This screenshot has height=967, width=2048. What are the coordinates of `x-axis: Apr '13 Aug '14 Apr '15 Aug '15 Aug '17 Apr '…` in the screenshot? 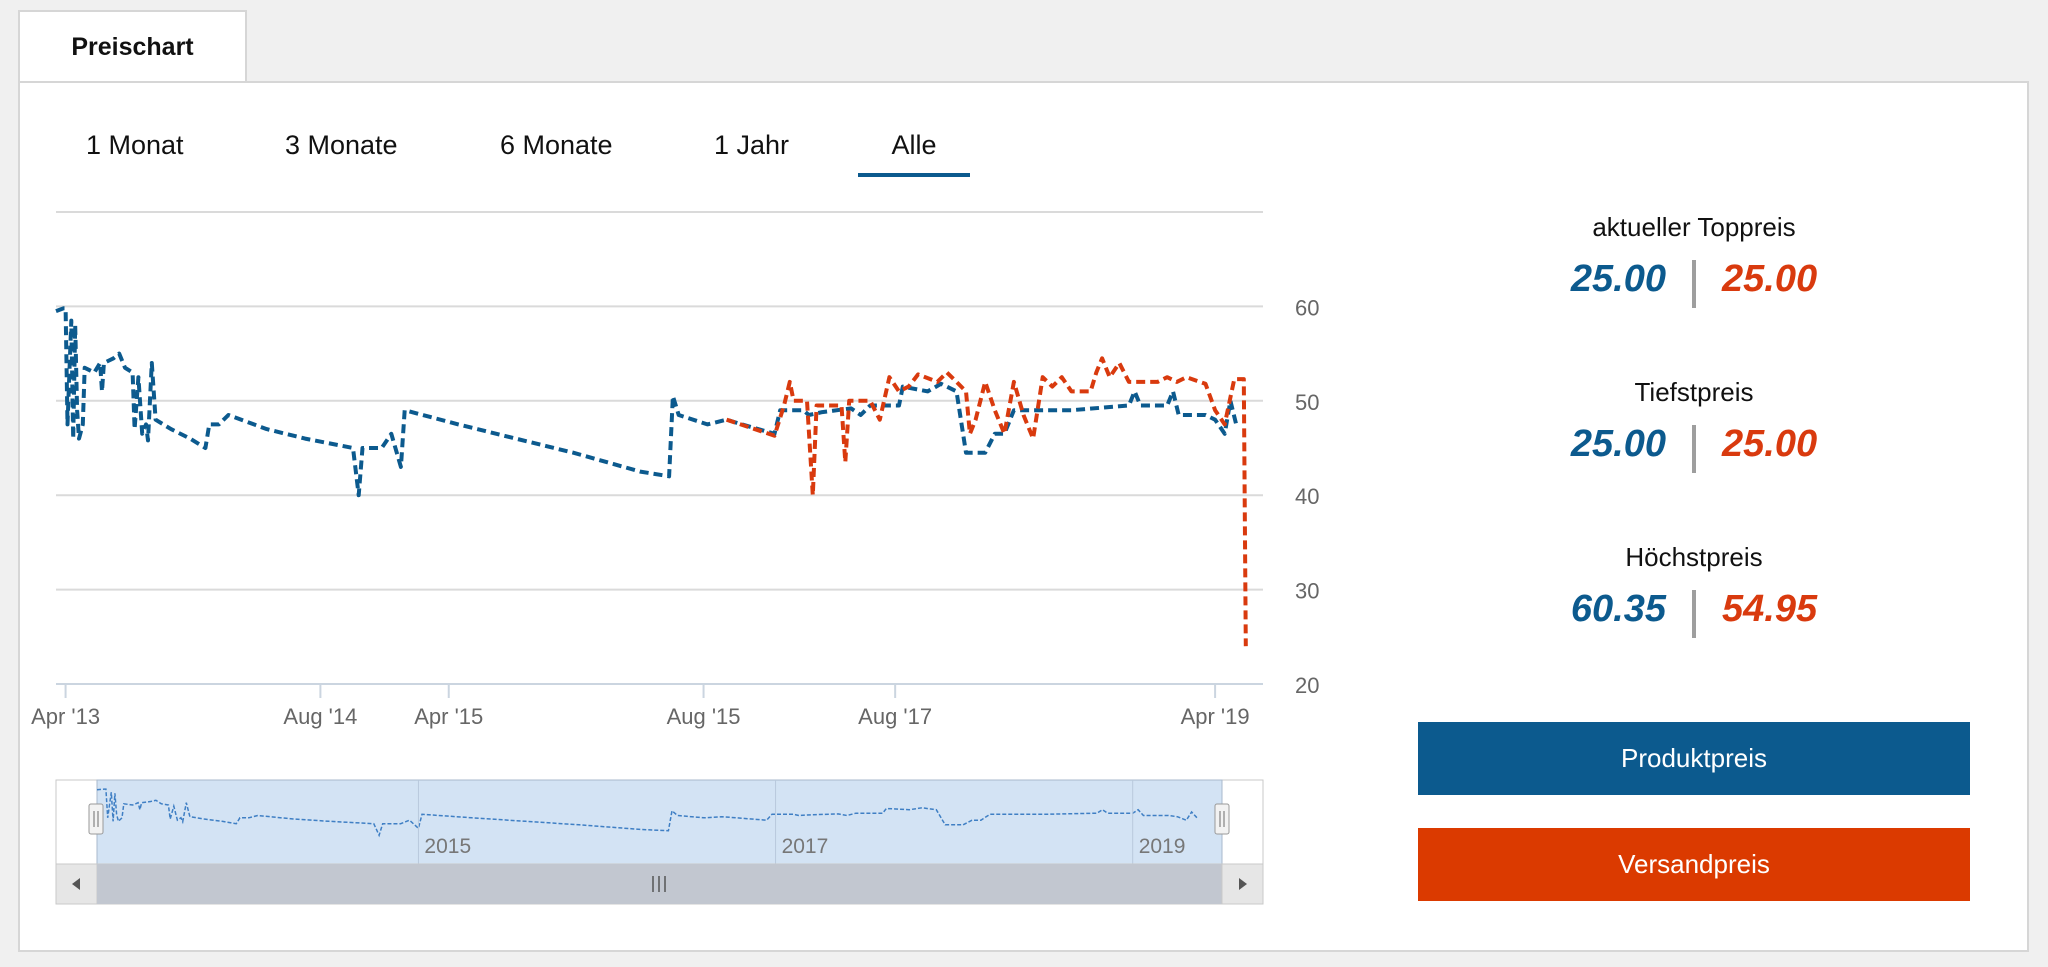 It's located at (640, 706).